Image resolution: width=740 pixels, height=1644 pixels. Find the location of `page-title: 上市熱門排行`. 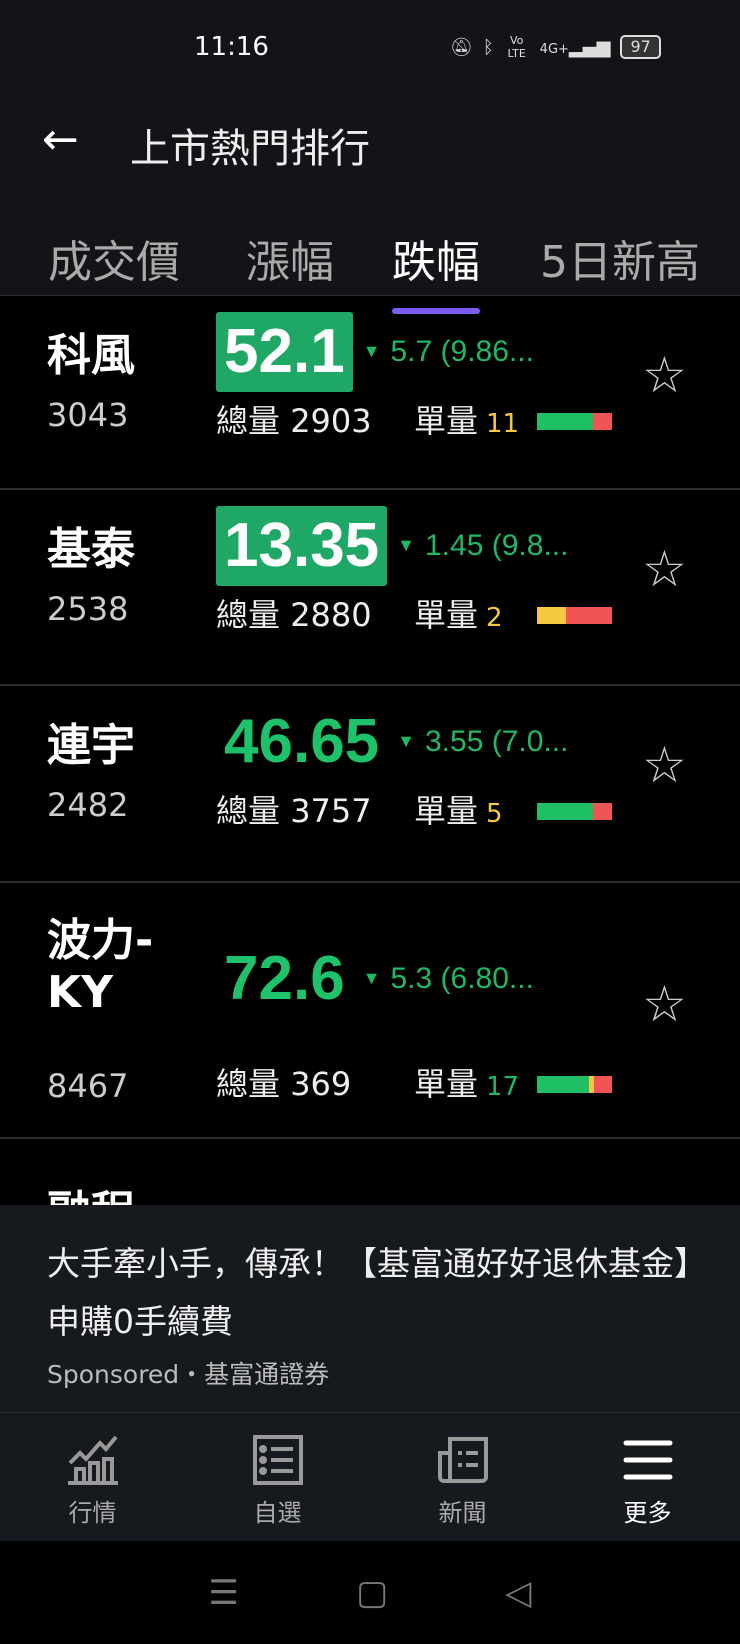

page-title: 上市熱門排行 is located at coordinates (250, 149).